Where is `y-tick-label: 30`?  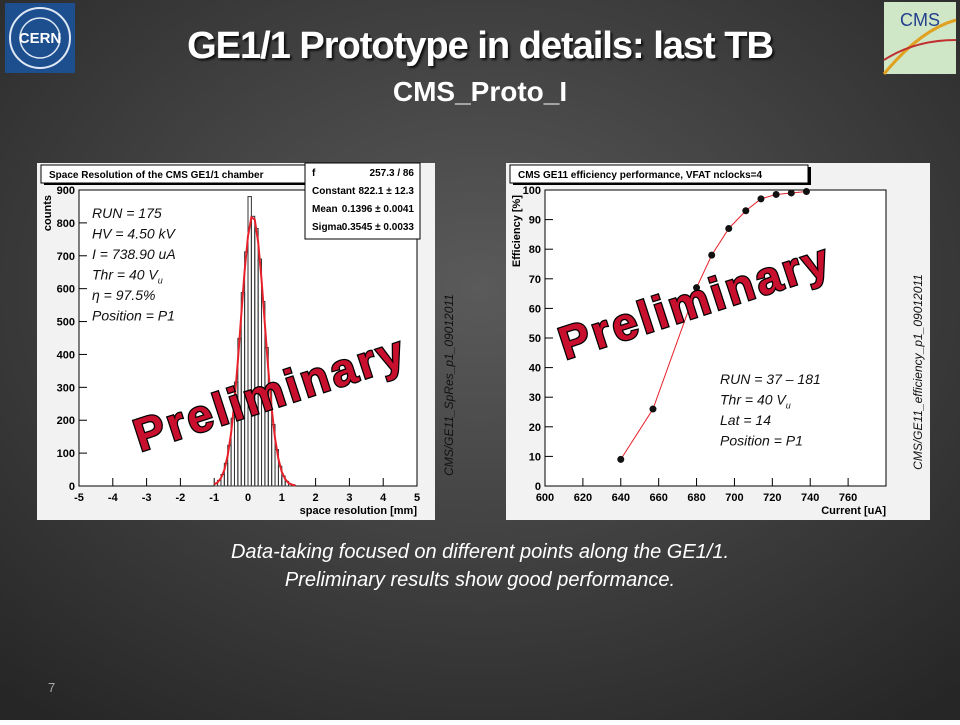
y-tick-label: 30 is located at coordinates (535, 398).